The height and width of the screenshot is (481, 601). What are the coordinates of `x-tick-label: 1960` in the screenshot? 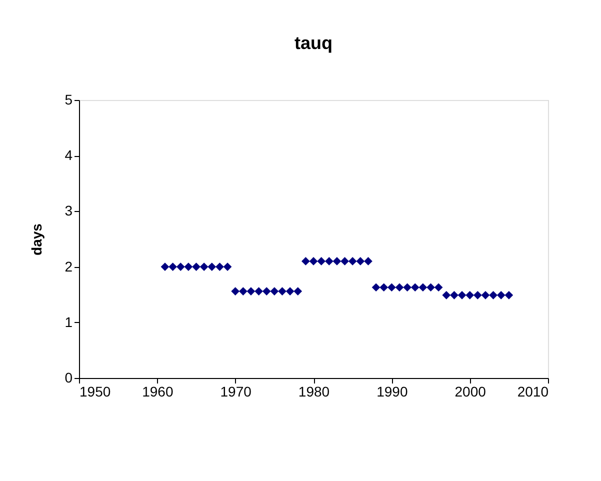 It's located at (158, 392).